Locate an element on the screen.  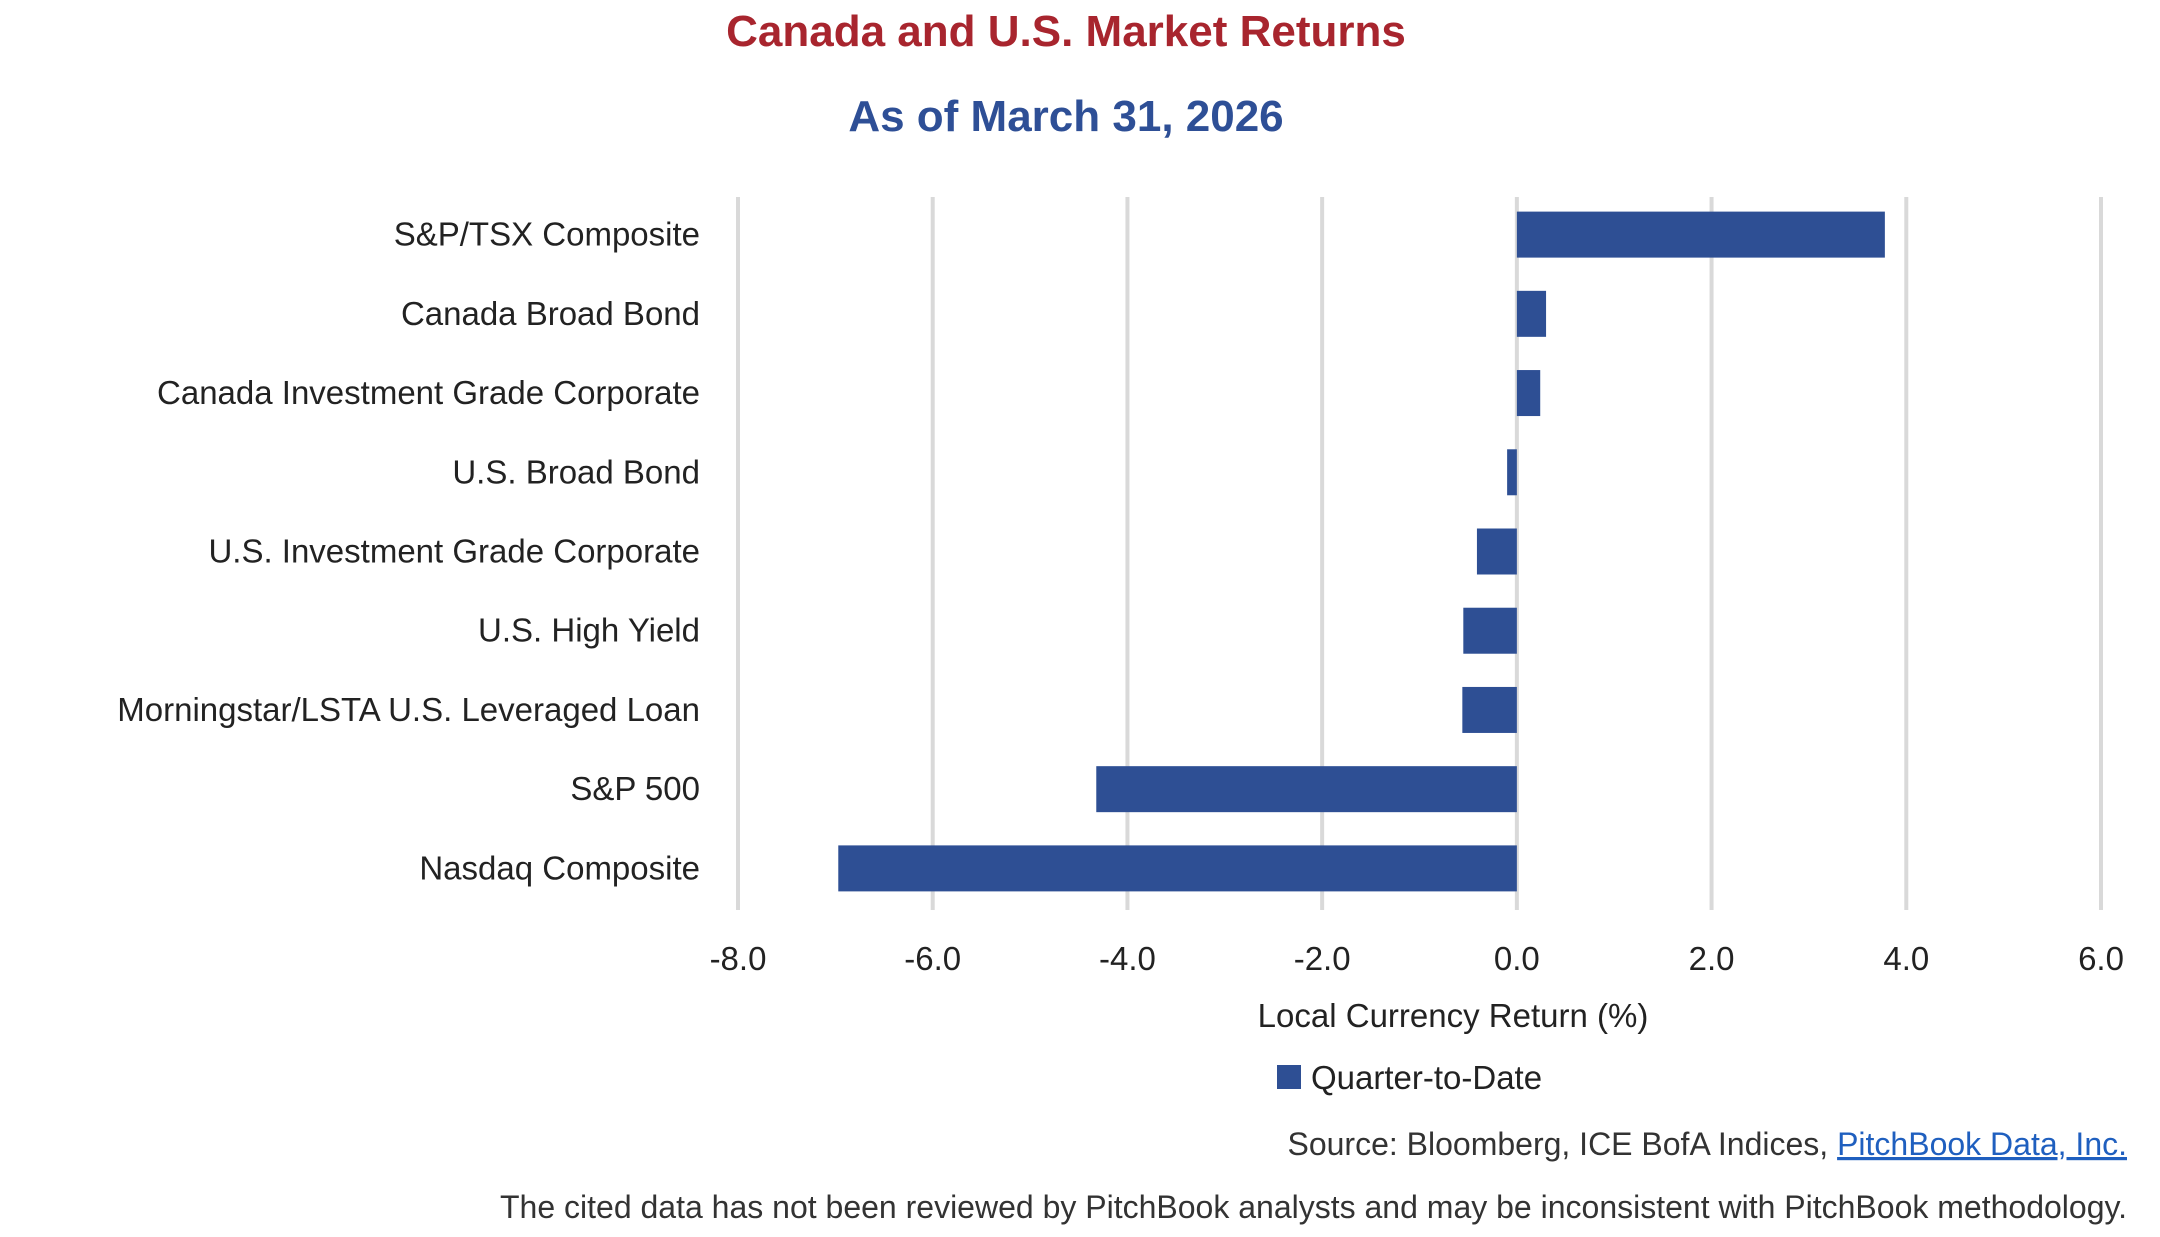
category-label: U.S. Investment Grade Corporate is located at coordinates (454, 551).